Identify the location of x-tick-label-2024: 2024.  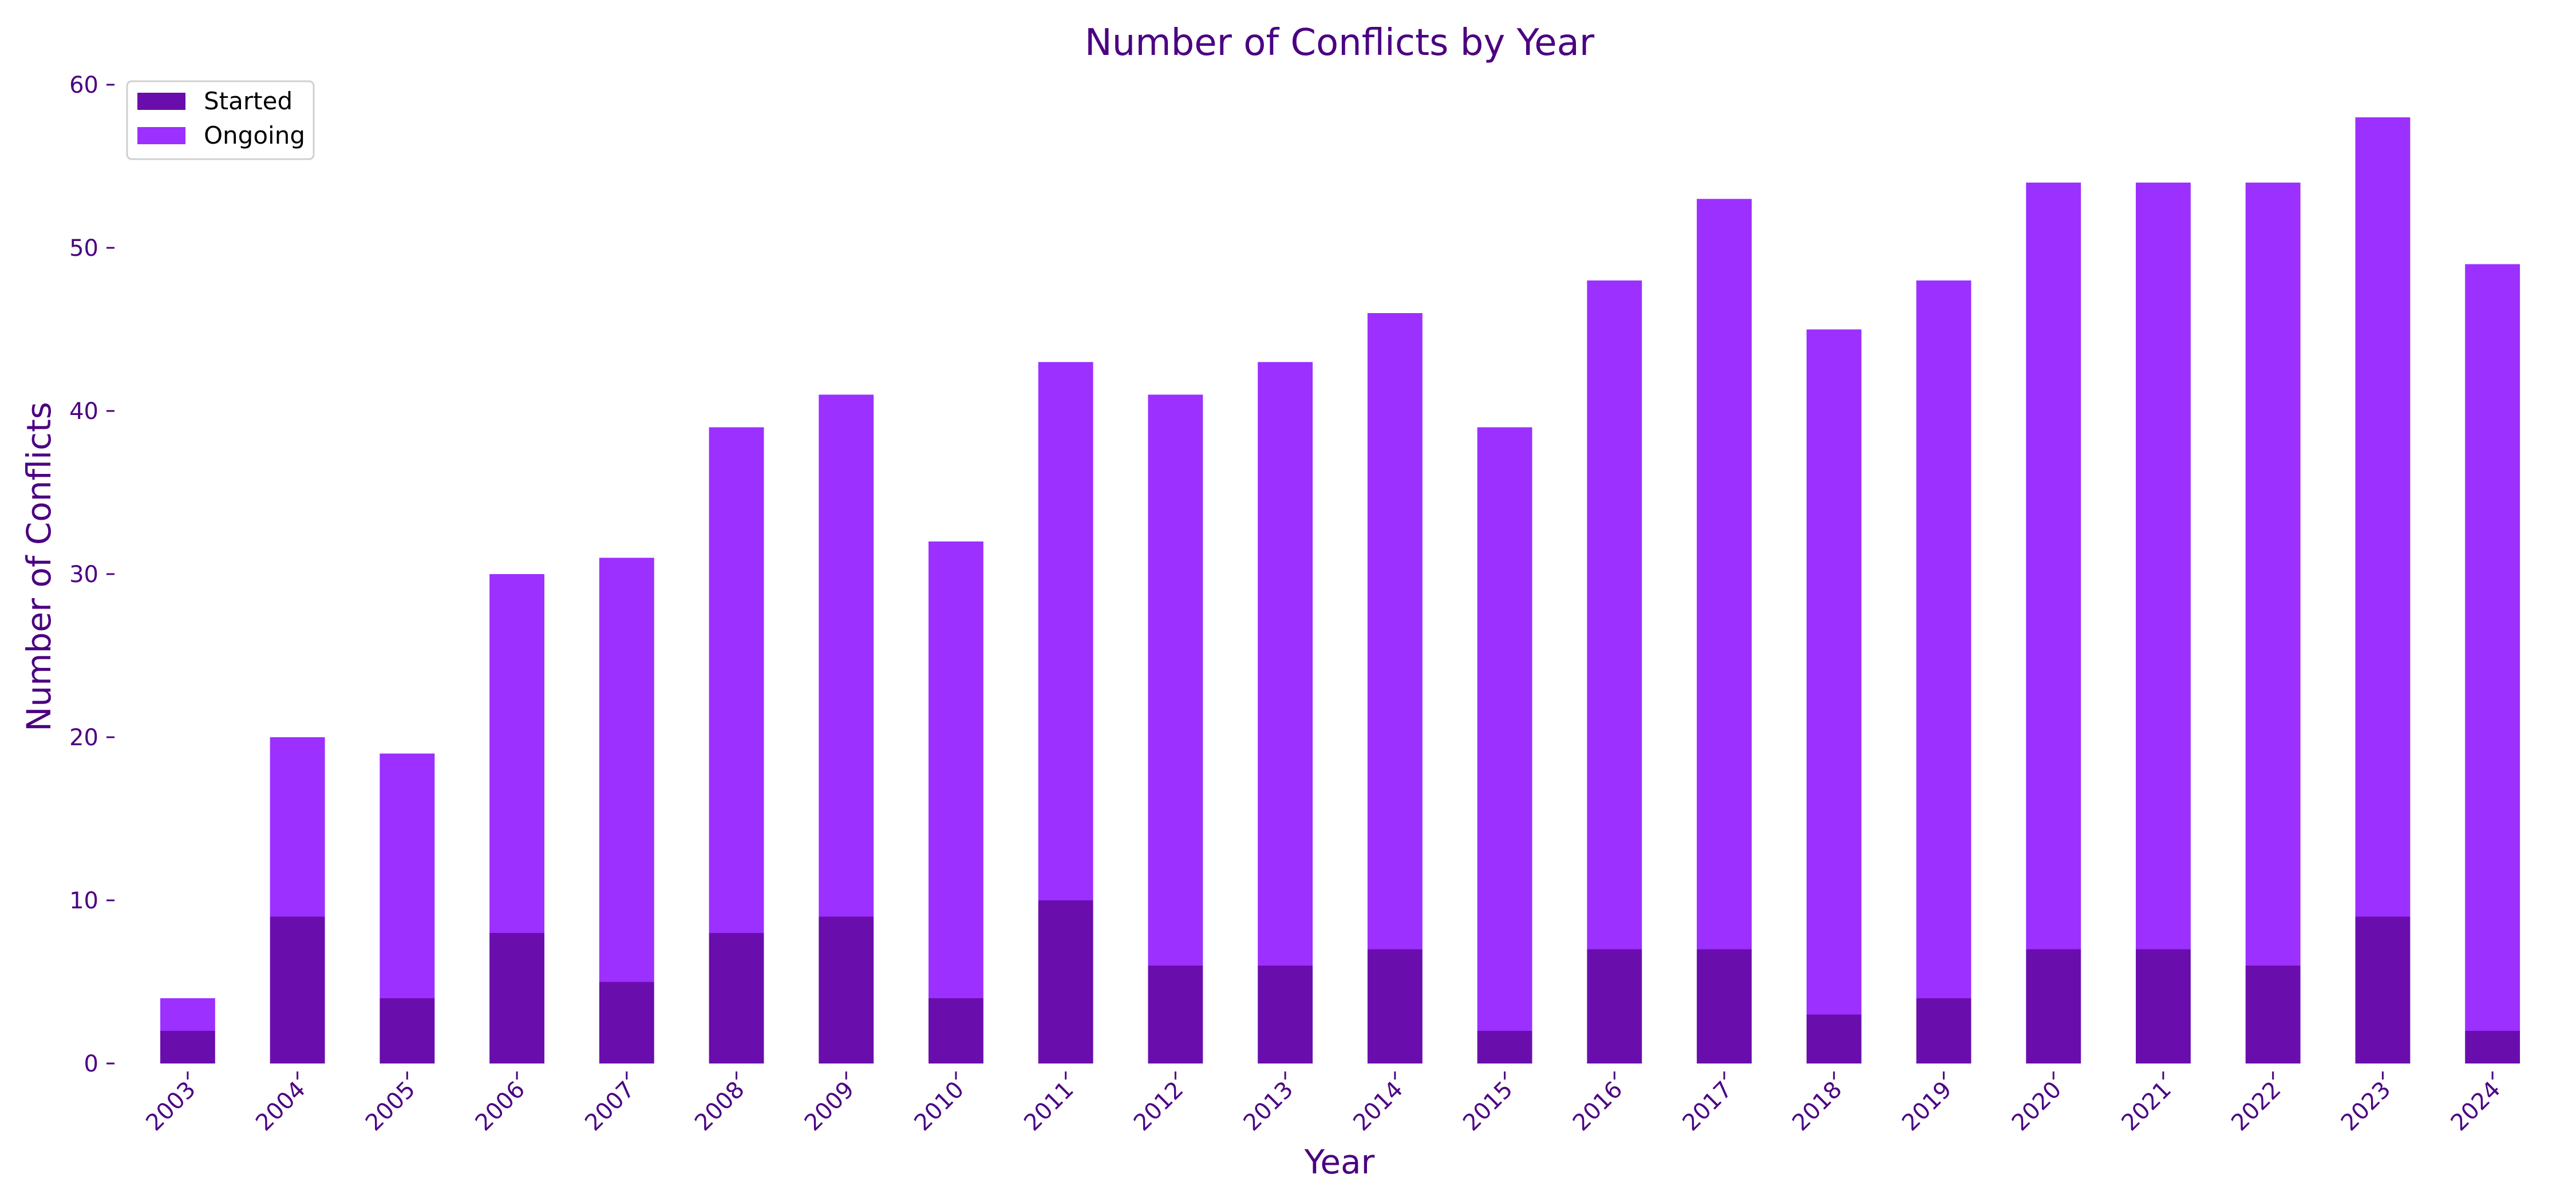
(2476, 1107).